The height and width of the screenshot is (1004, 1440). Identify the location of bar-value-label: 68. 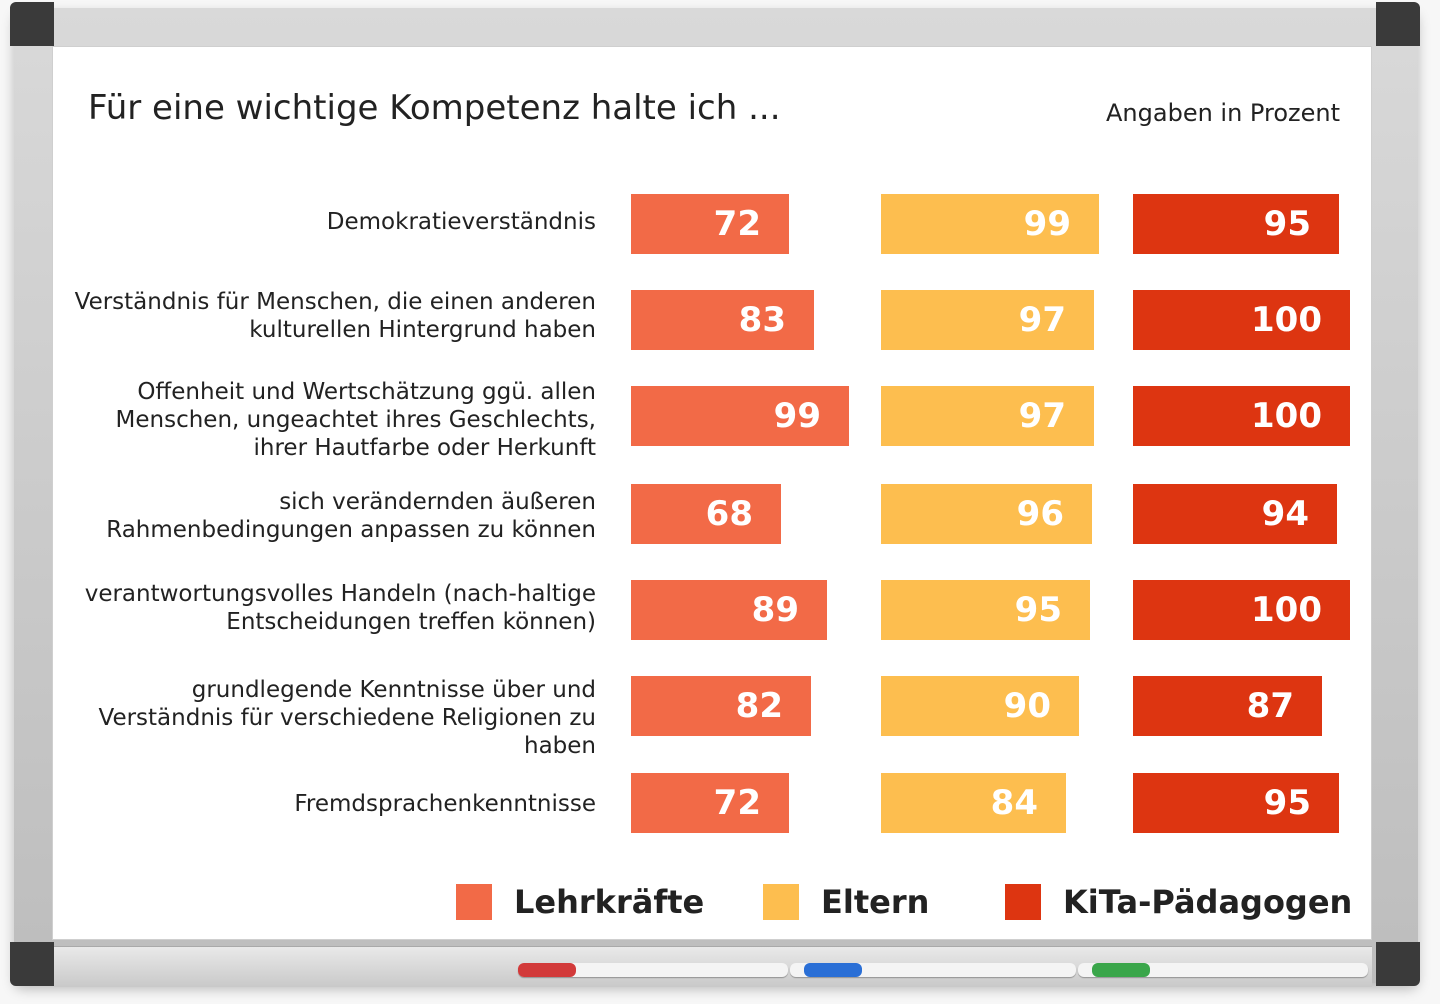
(729, 514).